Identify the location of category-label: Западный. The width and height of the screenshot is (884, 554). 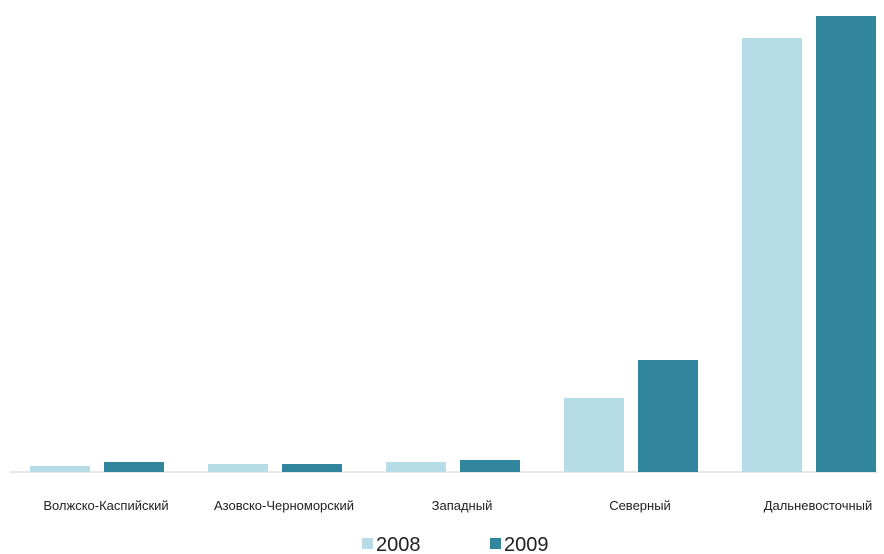
(462, 505).